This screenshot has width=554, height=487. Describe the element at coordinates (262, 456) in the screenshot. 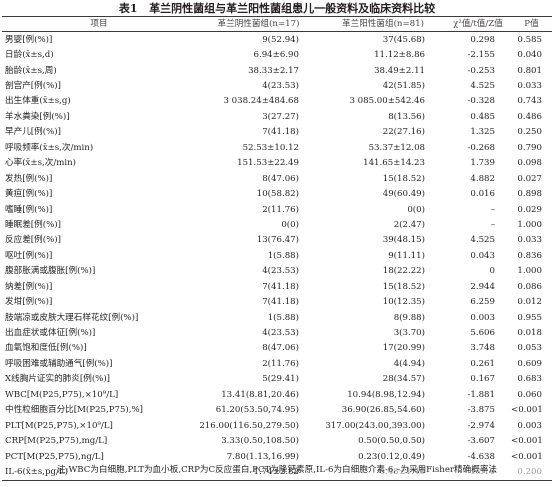

I see `cell-neg: 7.80(1.13,16.99)` at that location.